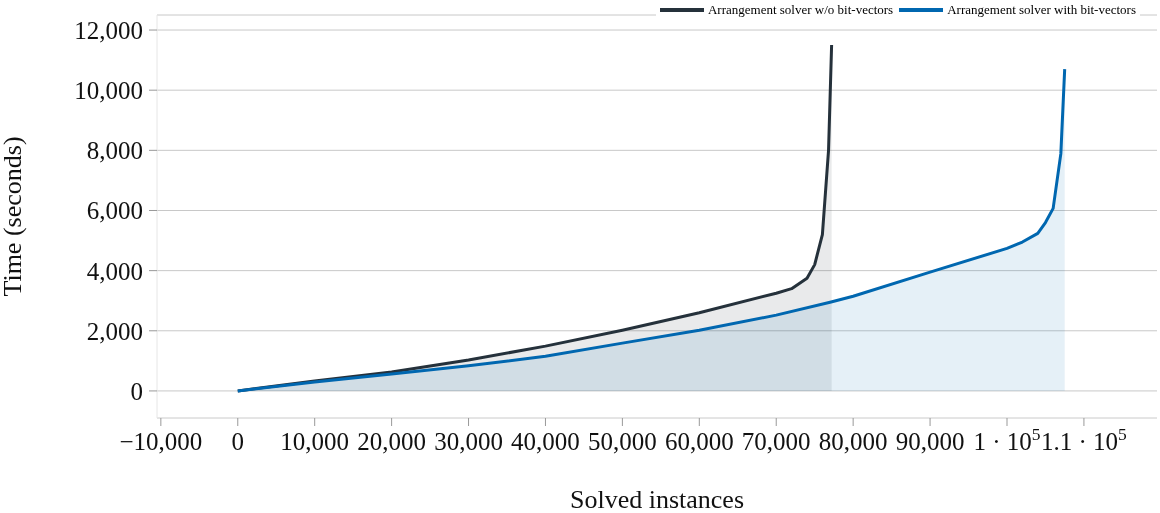 This screenshot has width=1160, height=513. What do you see at coordinates (930, 441) in the screenshot?
I see `x-tick-label: 90,000` at bounding box center [930, 441].